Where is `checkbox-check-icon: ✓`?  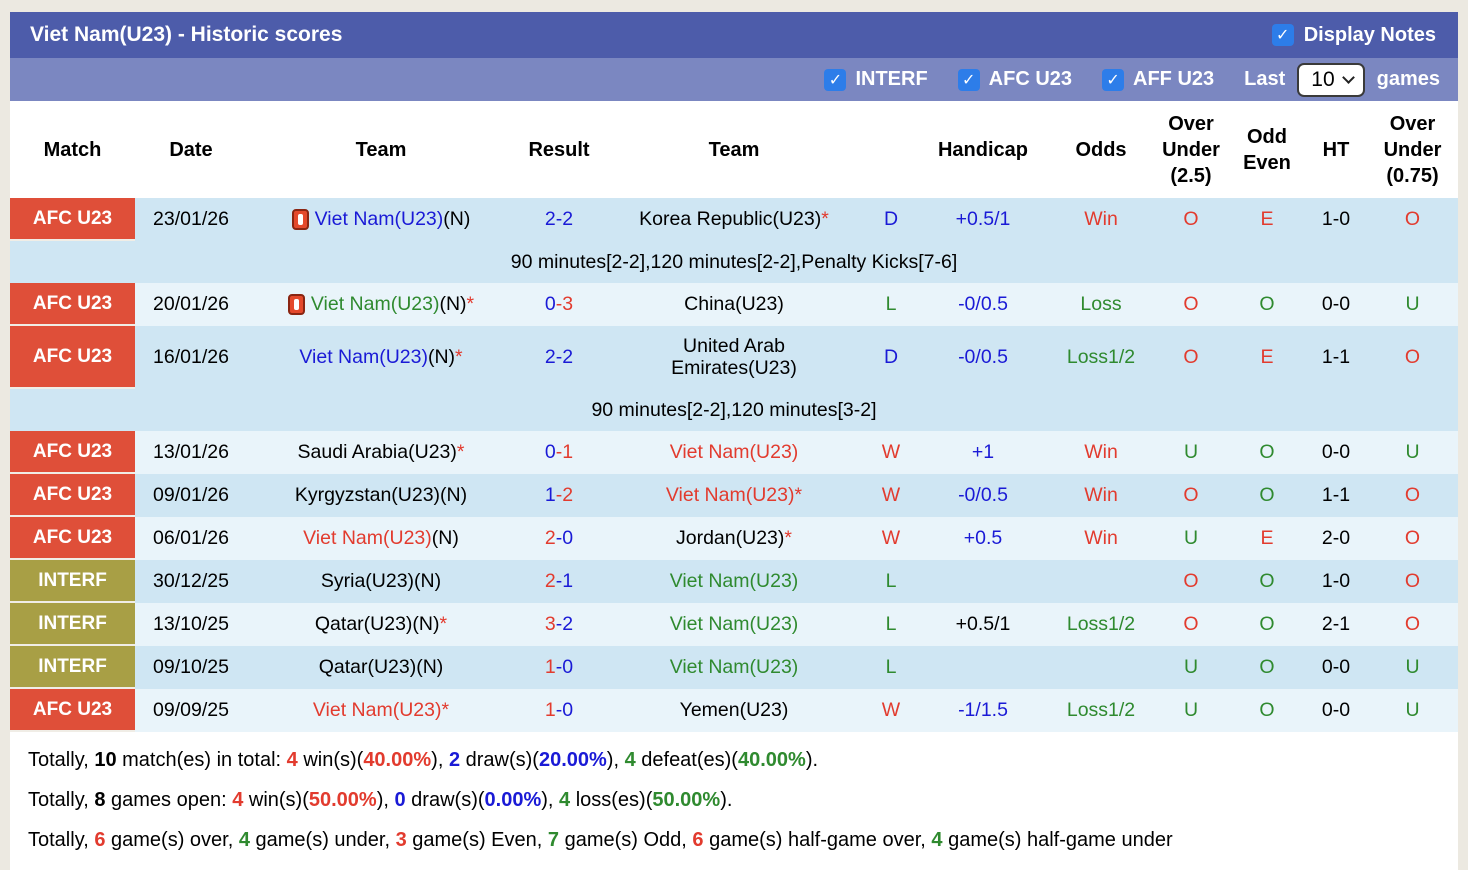
checkbox-check-icon: ✓ is located at coordinates (1283, 35).